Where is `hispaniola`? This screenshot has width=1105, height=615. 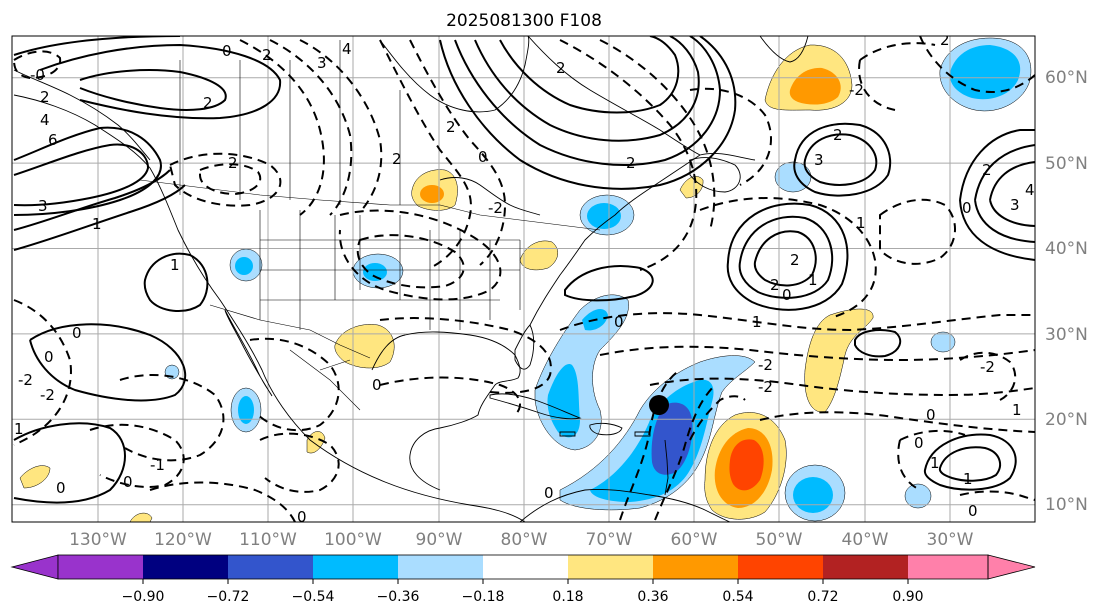
hispaniola is located at coordinates (606, 429).